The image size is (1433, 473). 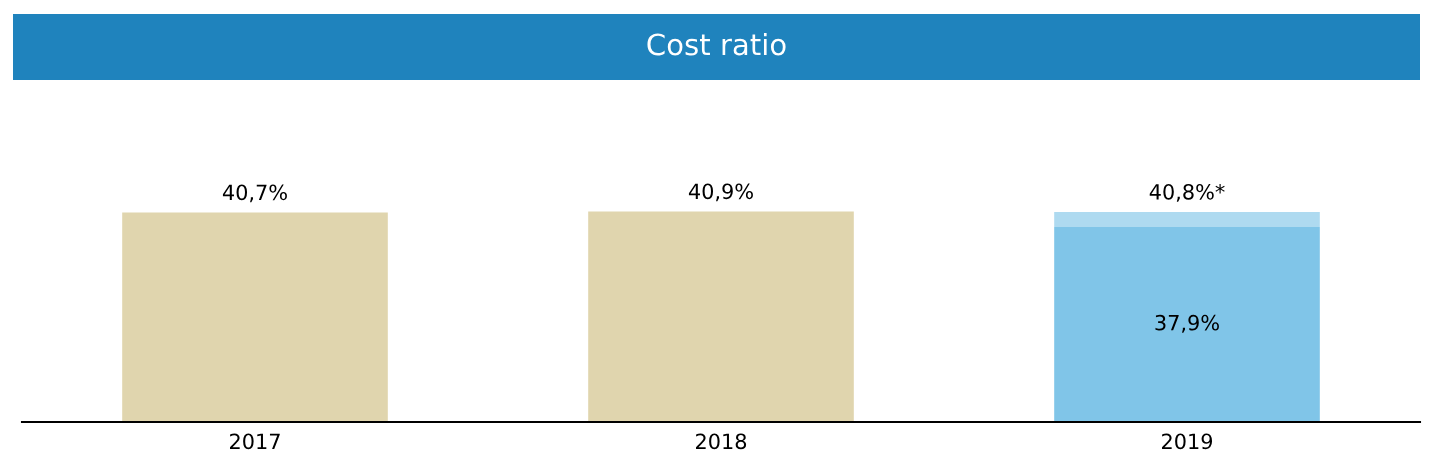 I want to click on data-label: 37,9%, so click(x=1187, y=323).